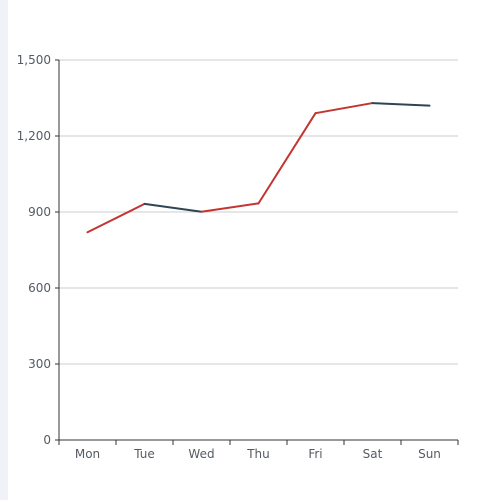  Describe the element at coordinates (34, 136) in the screenshot. I see `y-tick-label: 1,200` at that location.